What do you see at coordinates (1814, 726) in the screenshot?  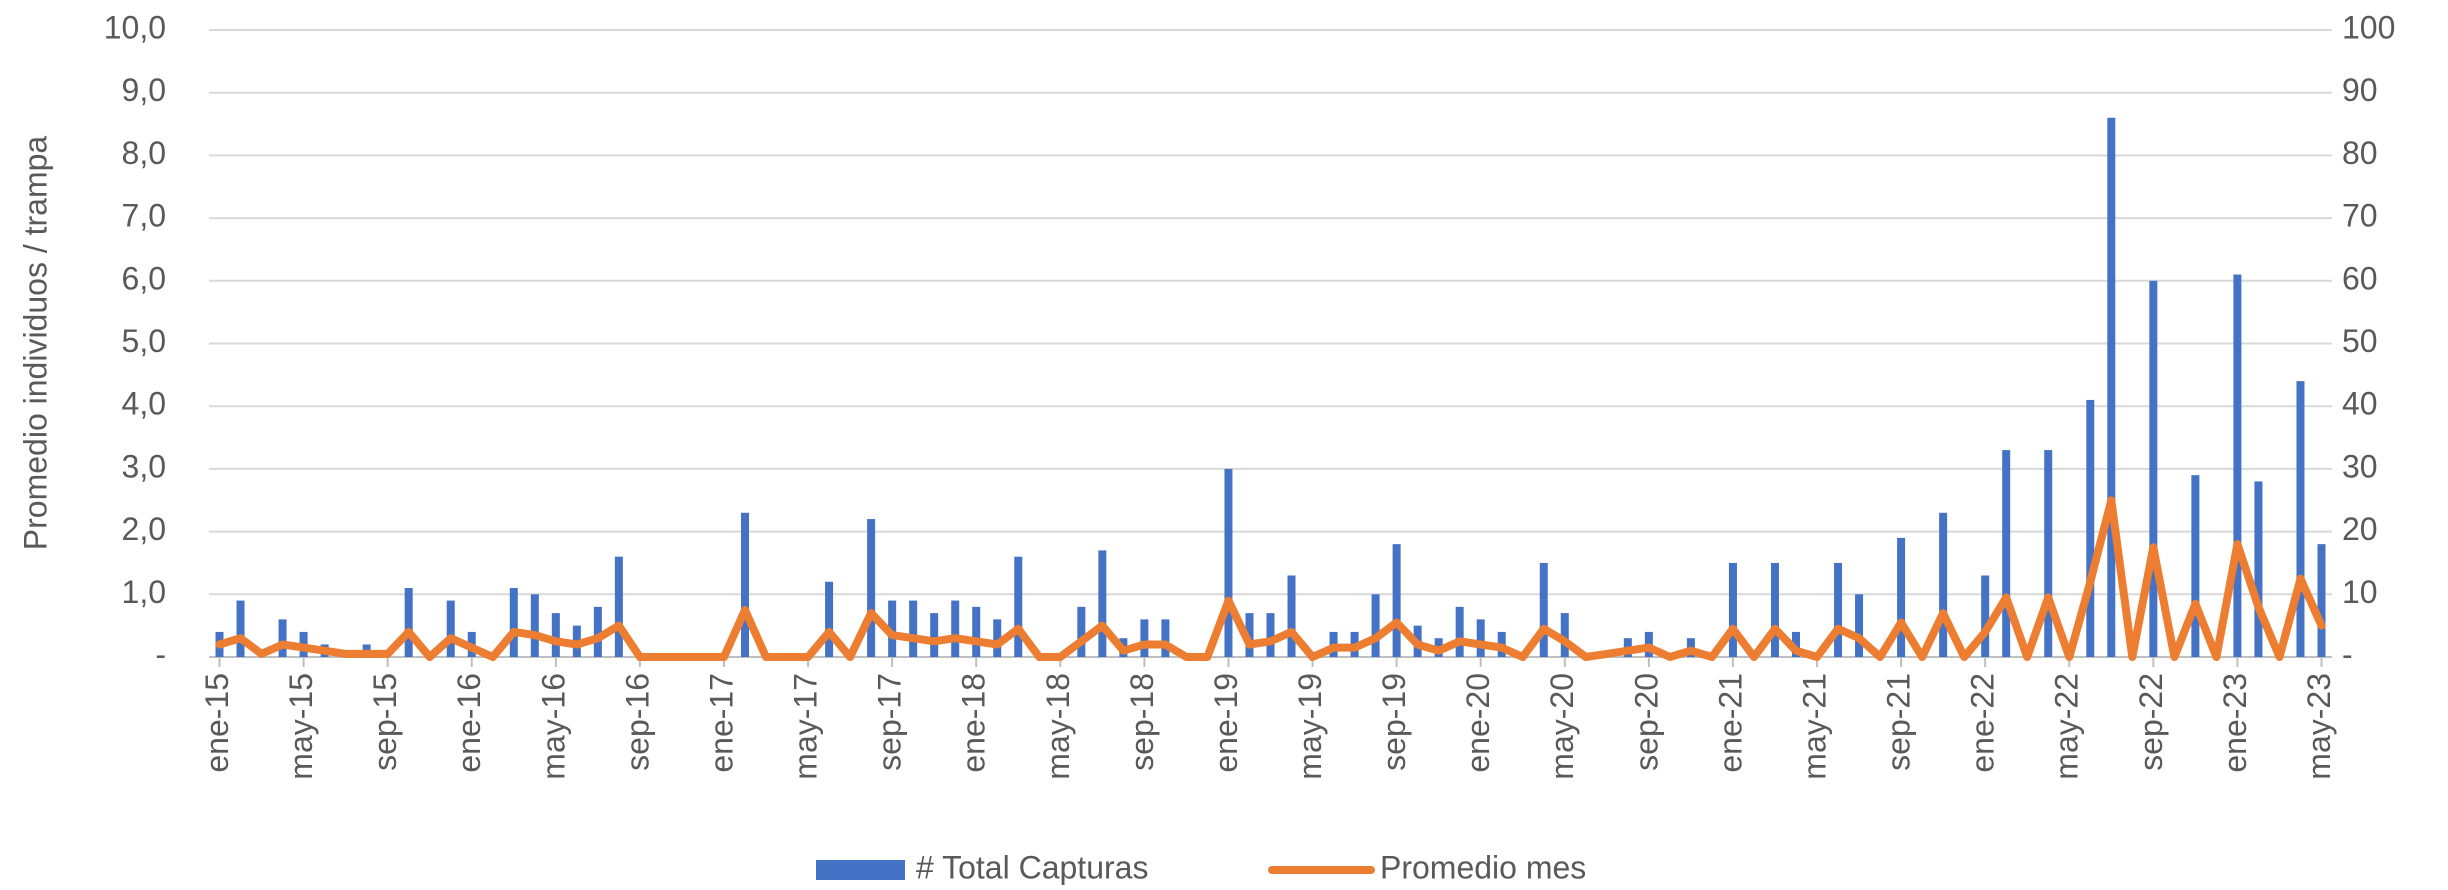 I see `x-tick-label: may-21` at bounding box center [1814, 726].